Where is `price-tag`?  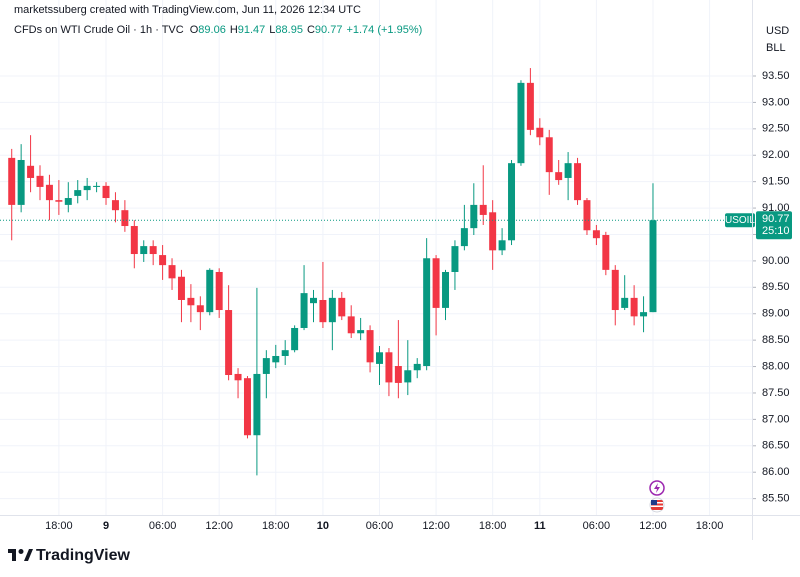 price-tag is located at coordinates (774, 225).